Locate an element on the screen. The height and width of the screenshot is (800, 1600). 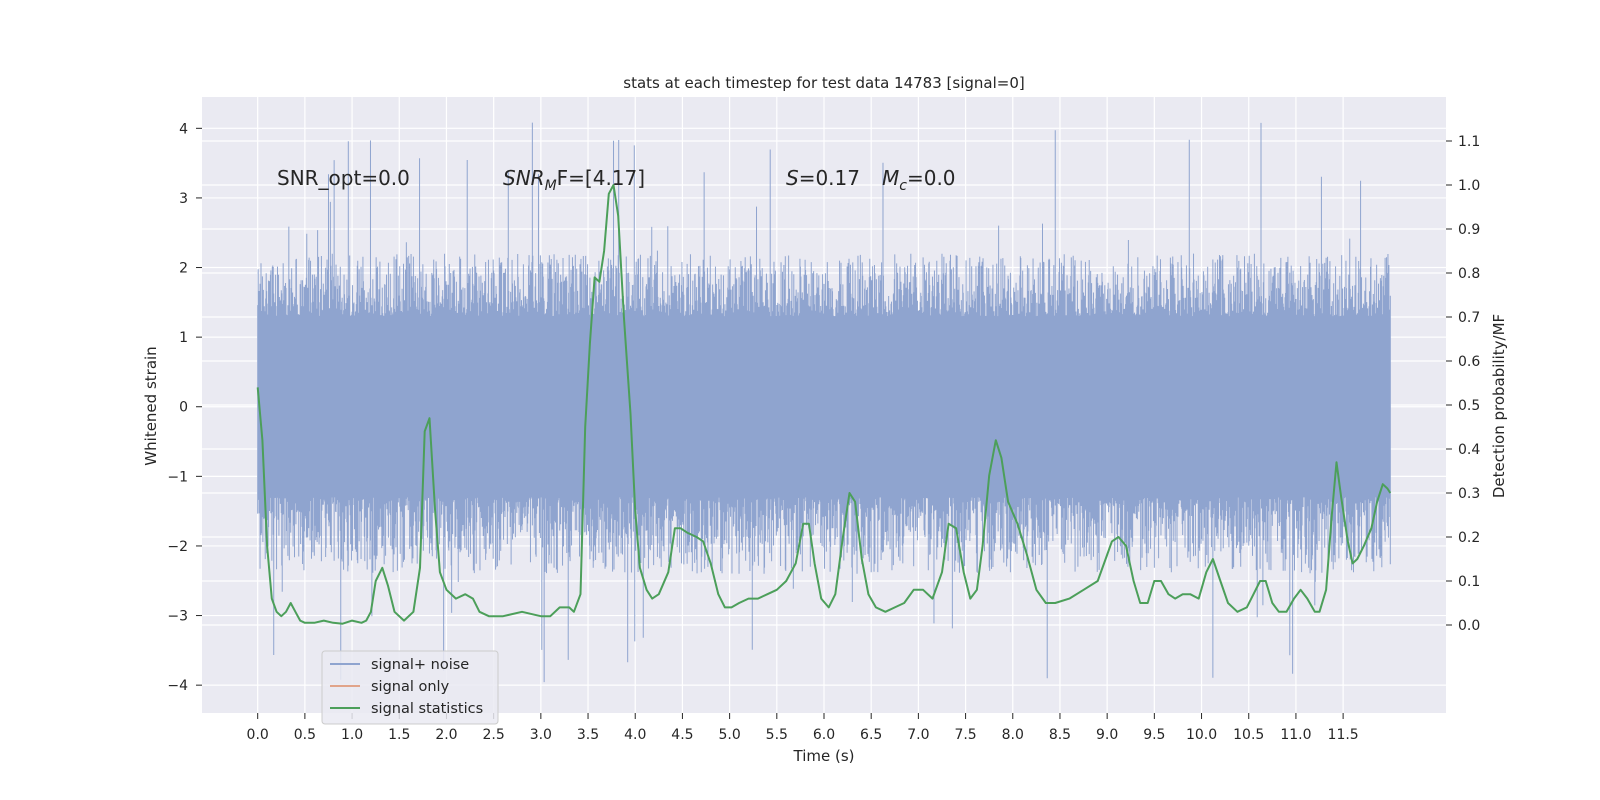
s-main: S is located at coordinates (792, 178).